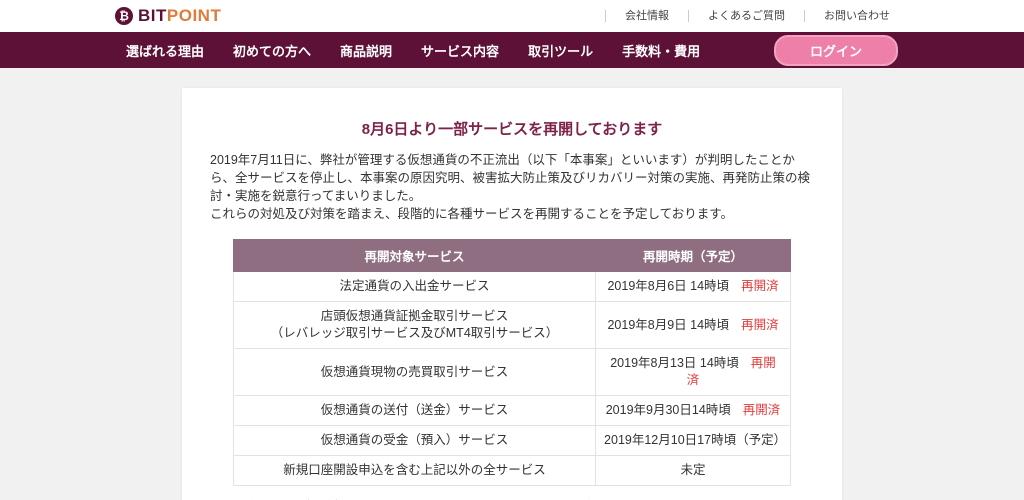 The height and width of the screenshot is (500, 1024). I want to click on service-cell: 仮想通貨の受金（預入）サービス, so click(414, 440).